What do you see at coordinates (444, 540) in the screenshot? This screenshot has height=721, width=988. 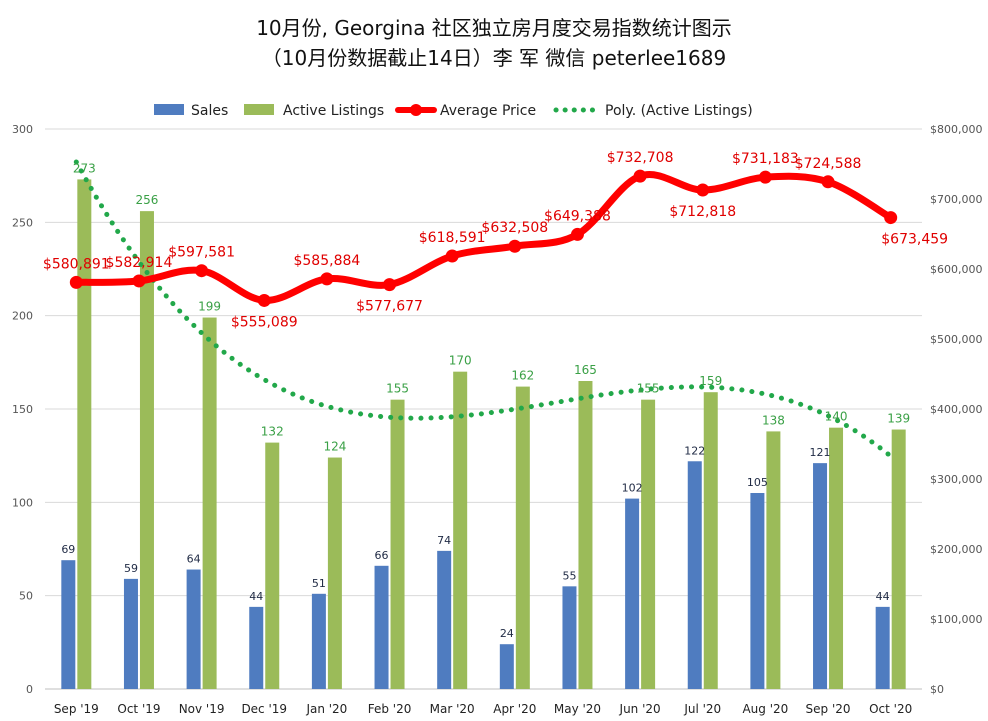 I see `label-sales: 74` at bounding box center [444, 540].